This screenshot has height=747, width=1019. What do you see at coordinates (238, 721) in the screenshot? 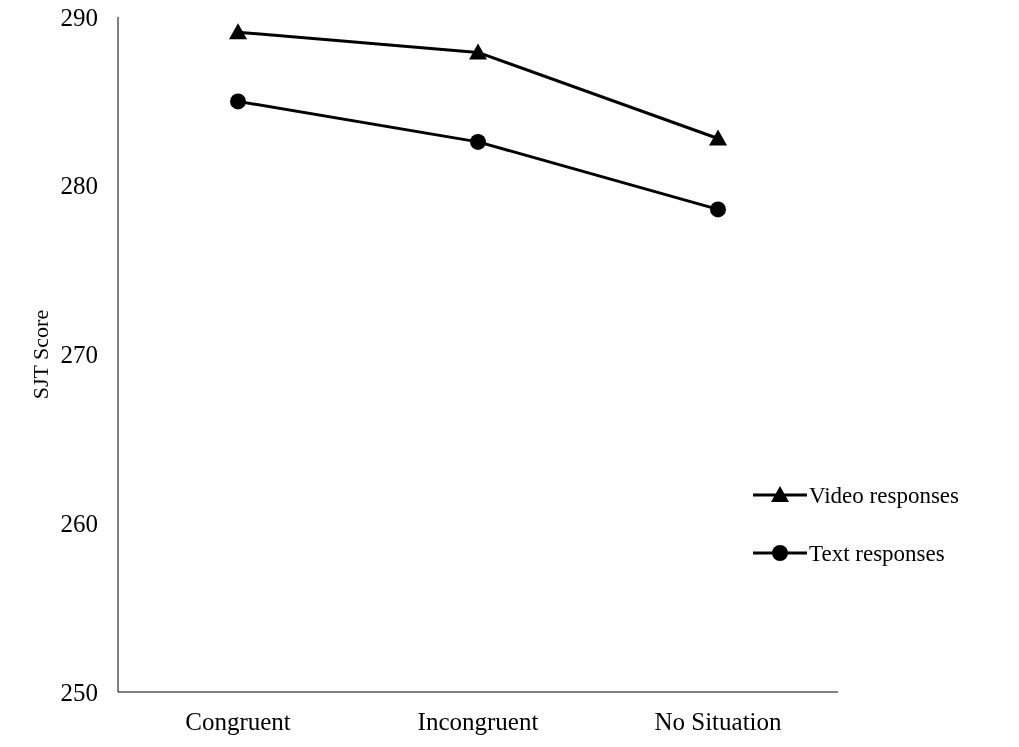
I see `x-tick-label: Congruent` at bounding box center [238, 721].